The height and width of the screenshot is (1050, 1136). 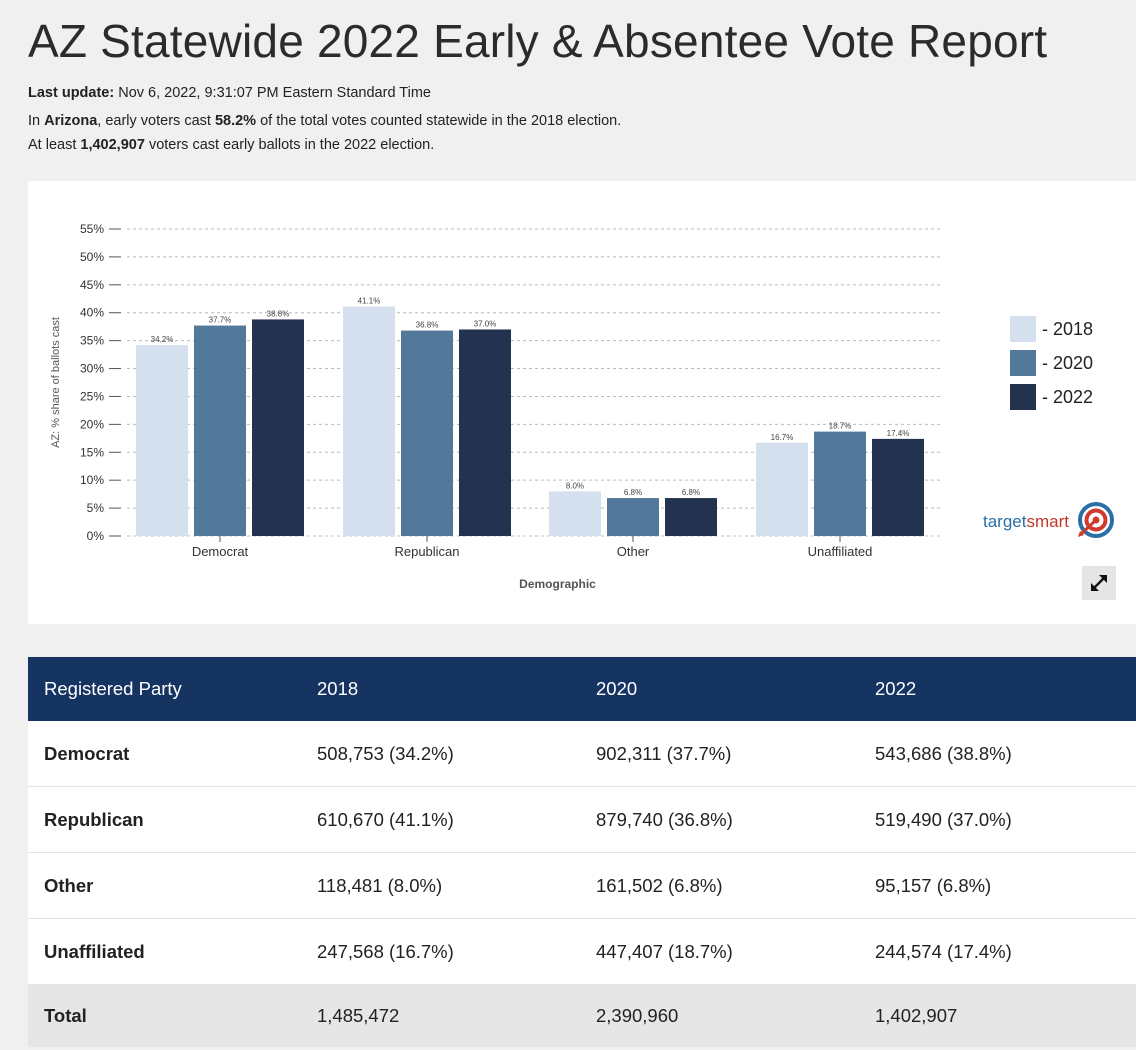 What do you see at coordinates (633, 551) in the screenshot?
I see `x-tick-label: Other` at bounding box center [633, 551].